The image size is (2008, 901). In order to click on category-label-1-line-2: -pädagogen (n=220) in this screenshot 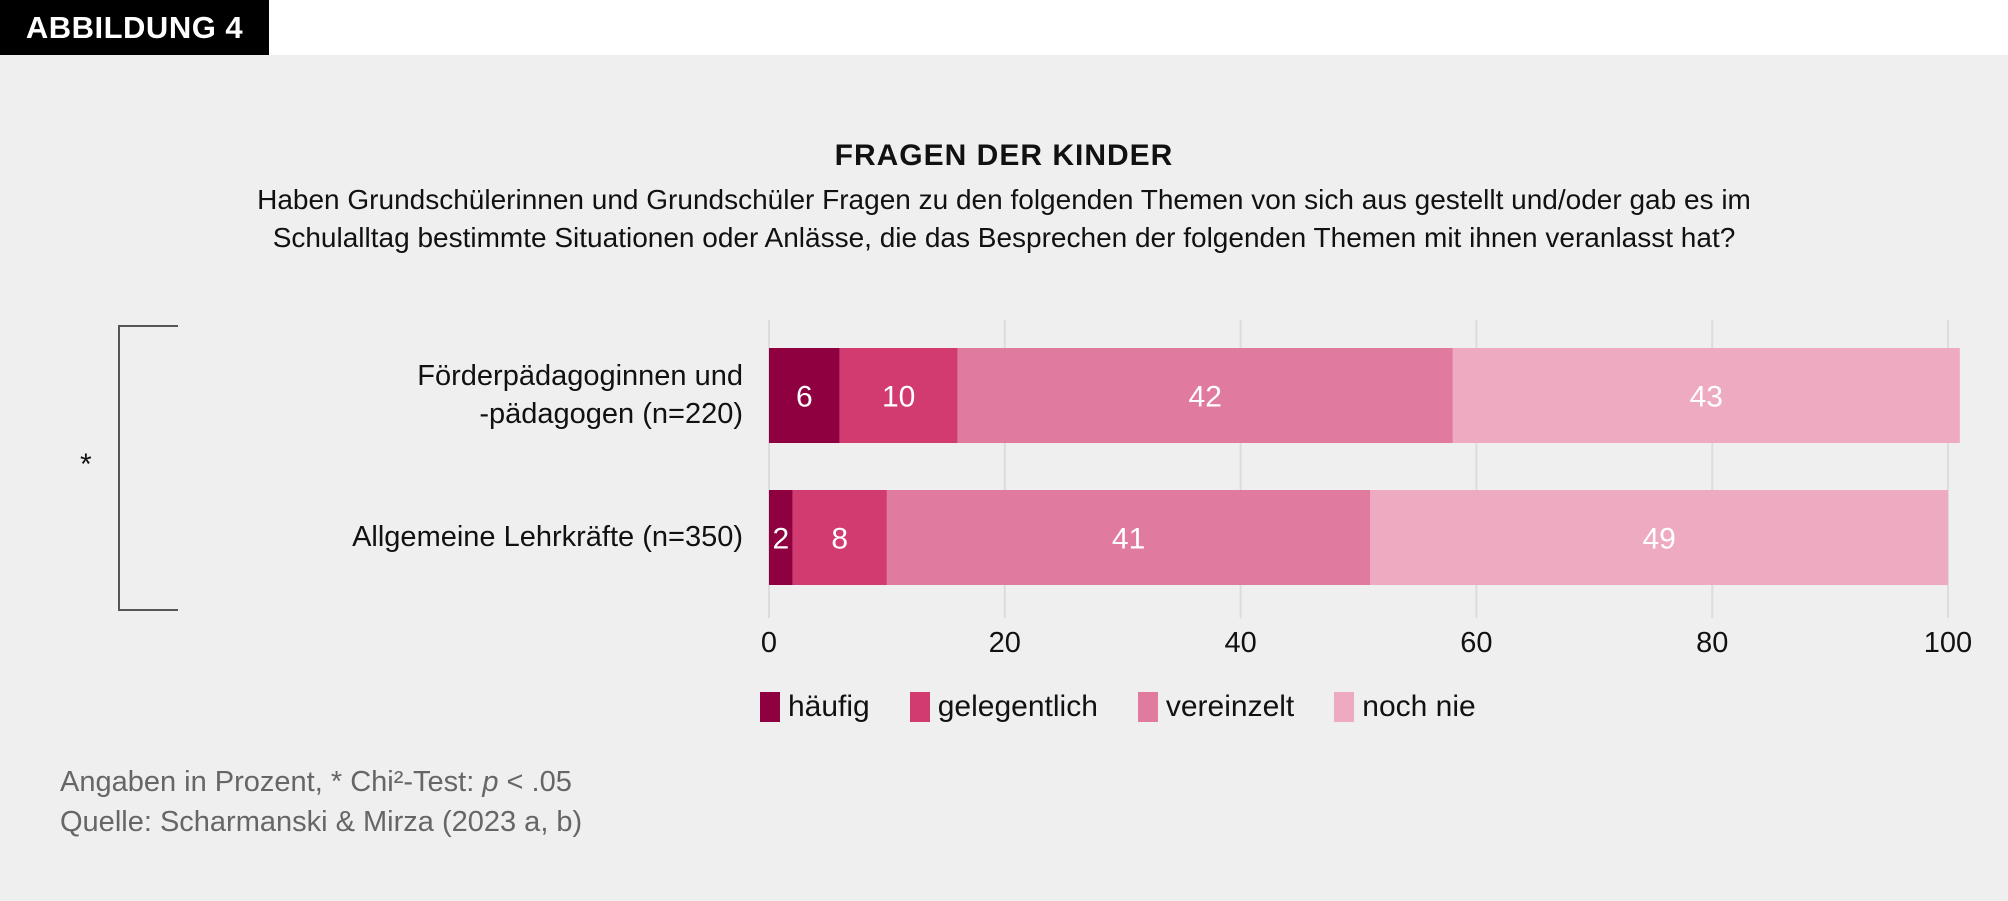, I will do `click(611, 414)`.